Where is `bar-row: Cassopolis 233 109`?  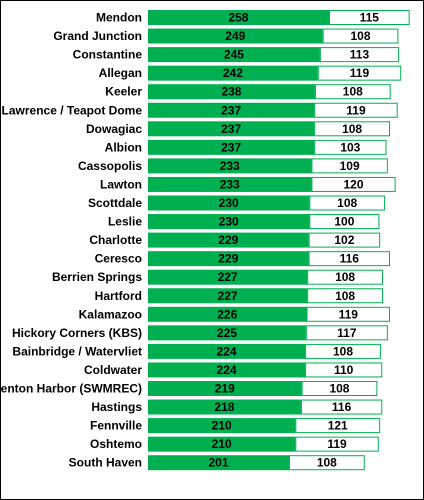
bar-row: Cassopolis 233 109 is located at coordinates (233, 166).